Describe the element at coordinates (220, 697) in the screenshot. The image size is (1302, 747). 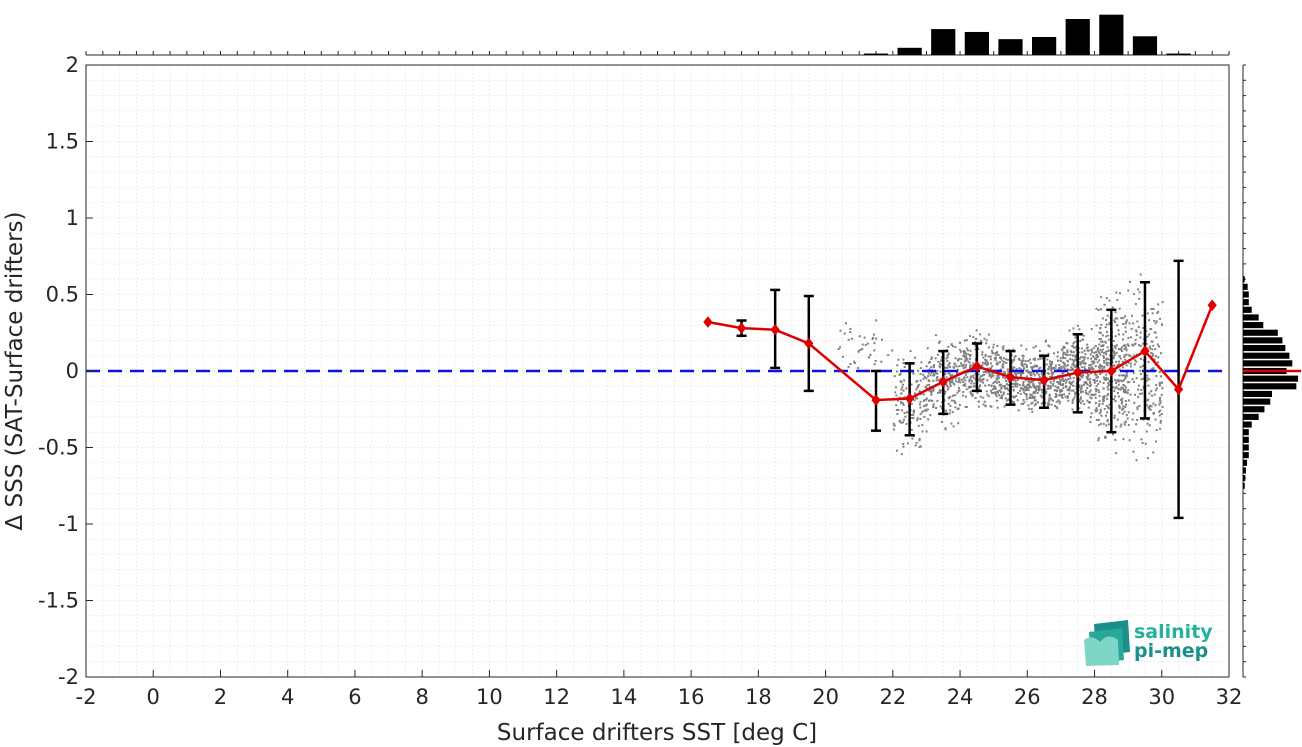
I see `x-tick-label: 2` at that location.